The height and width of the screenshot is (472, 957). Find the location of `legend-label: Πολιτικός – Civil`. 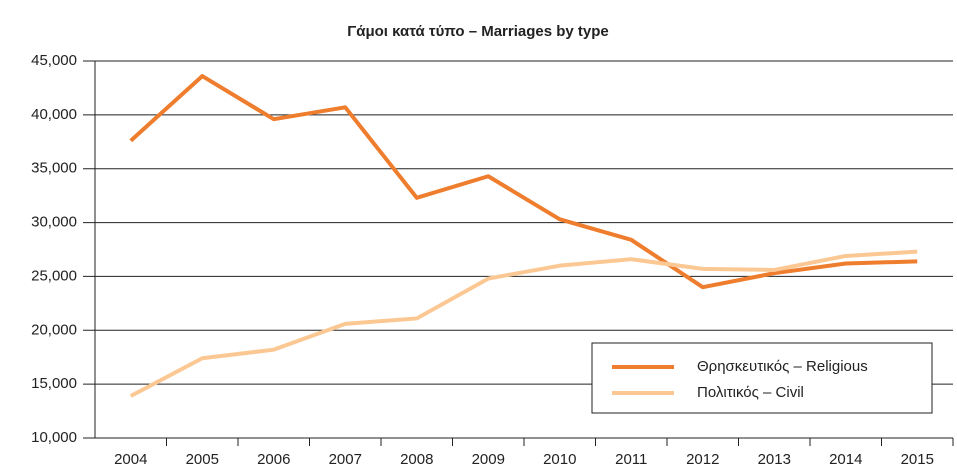

legend-label: Πολιτικός – Civil is located at coordinates (750, 392).